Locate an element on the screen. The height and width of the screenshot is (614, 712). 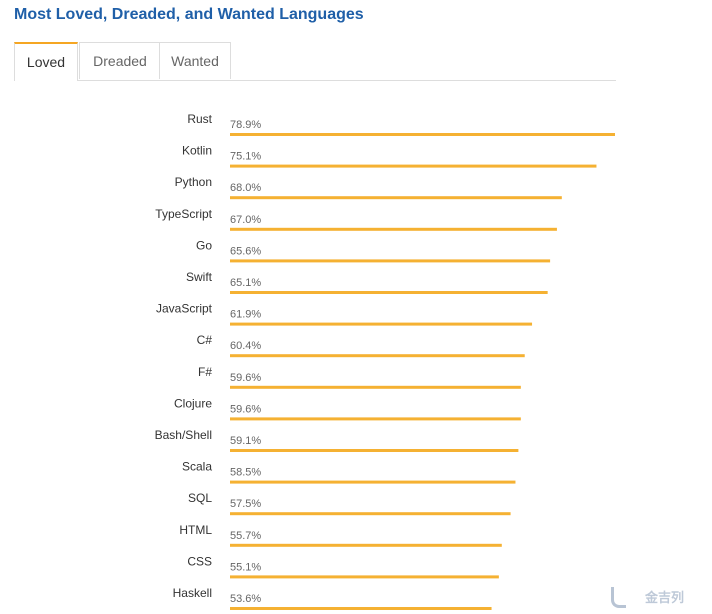
watermark: 金吉列 is located at coordinates (664, 598).